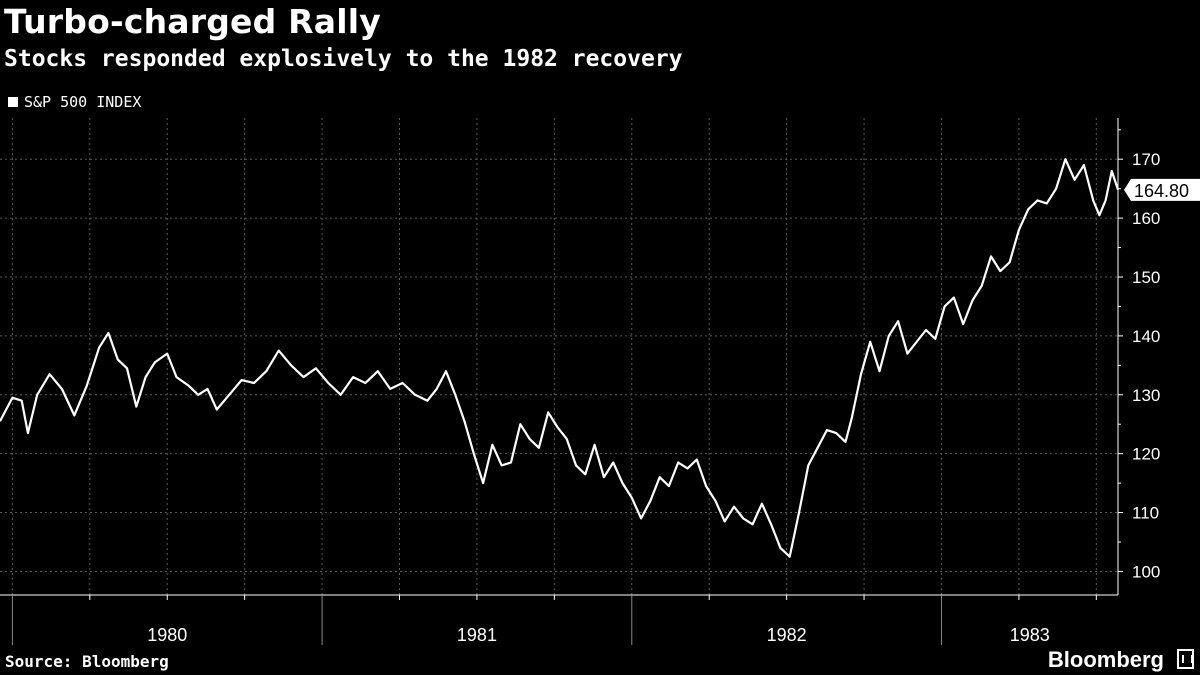 Image resolution: width=1200 pixels, height=675 pixels. I want to click on x-tick-label: 1982, so click(787, 635).